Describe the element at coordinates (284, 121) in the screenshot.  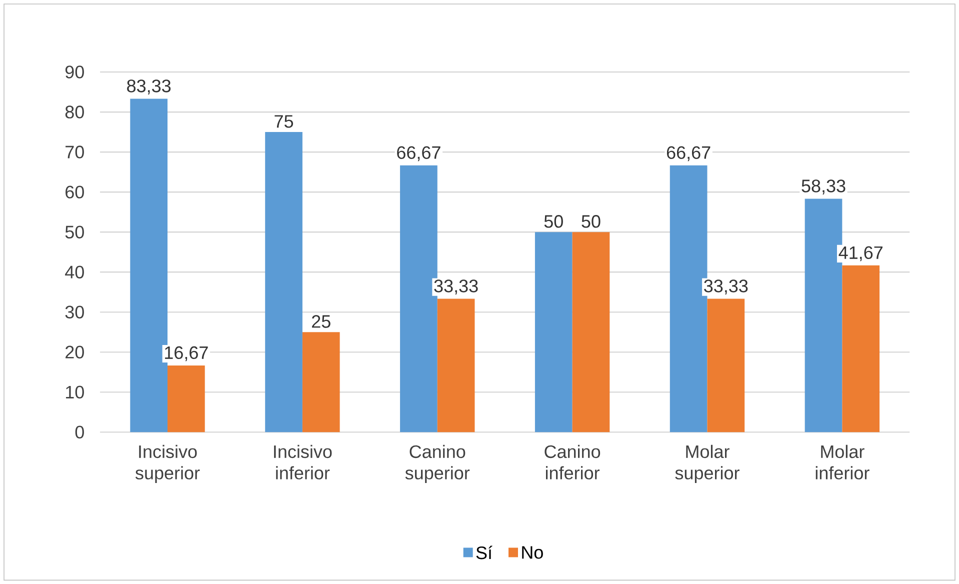
I see `data-label: 75` at that location.